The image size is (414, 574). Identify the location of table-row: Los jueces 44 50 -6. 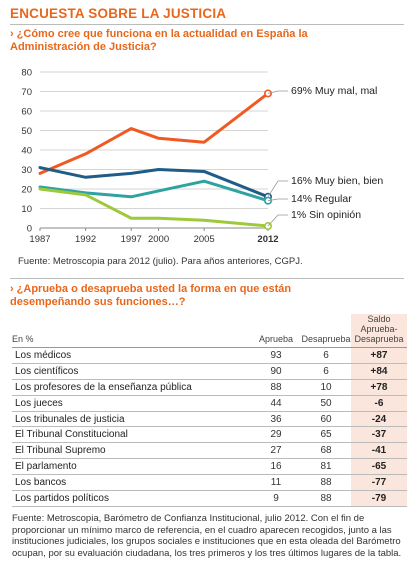
(209, 403).